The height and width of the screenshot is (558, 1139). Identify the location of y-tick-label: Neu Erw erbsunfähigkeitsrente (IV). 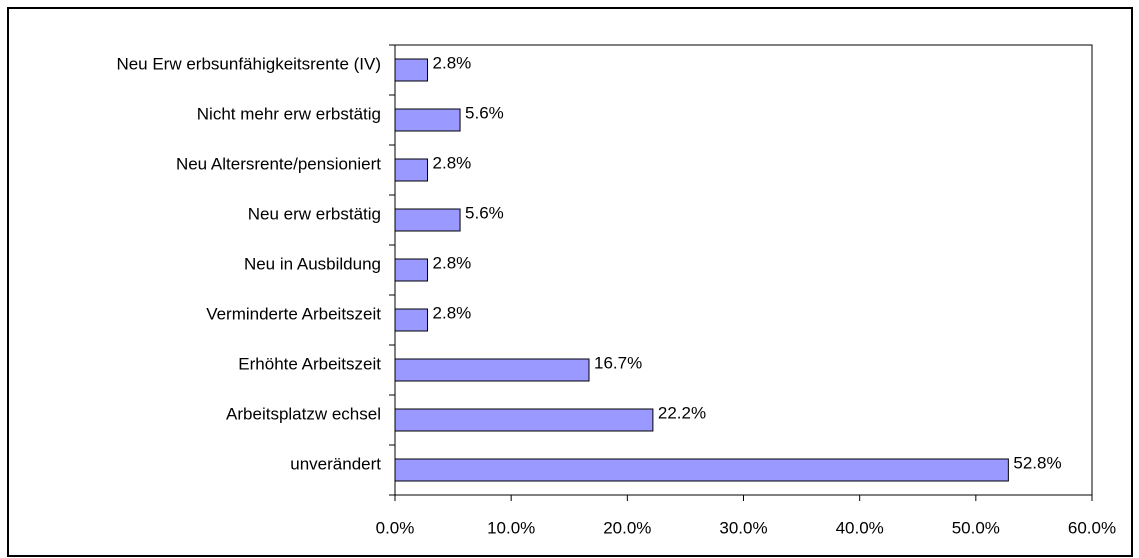
(248, 63).